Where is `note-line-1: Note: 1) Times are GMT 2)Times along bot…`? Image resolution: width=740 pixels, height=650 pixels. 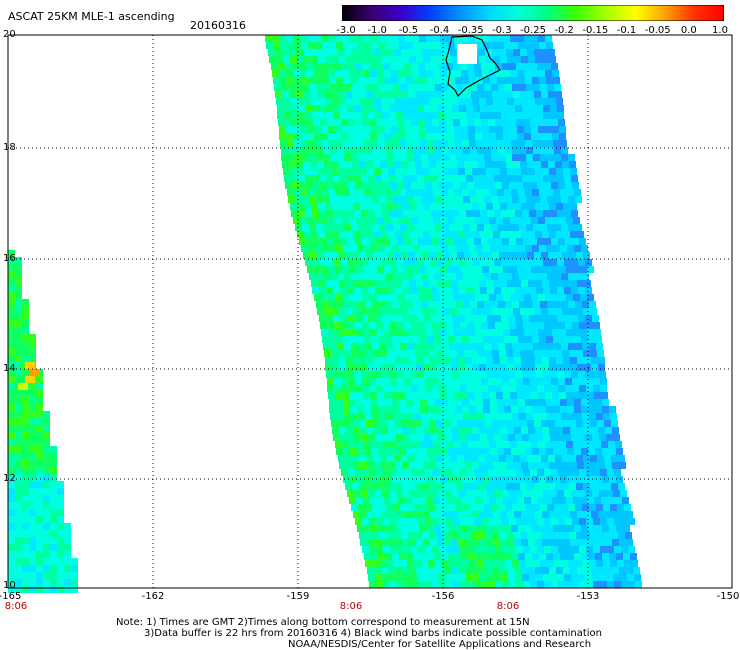
note-line-1: Note: 1) Times are GMT 2)Times along bot… is located at coordinates (323, 622).